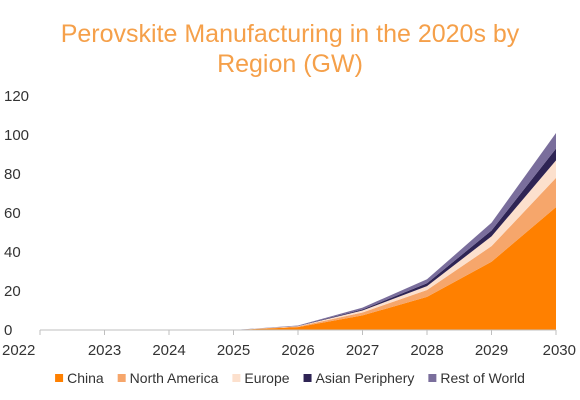 The image size is (580, 400). What do you see at coordinates (290, 64) in the screenshot?
I see `chart-title-line-2: Region (GW)` at bounding box center [290, 64].